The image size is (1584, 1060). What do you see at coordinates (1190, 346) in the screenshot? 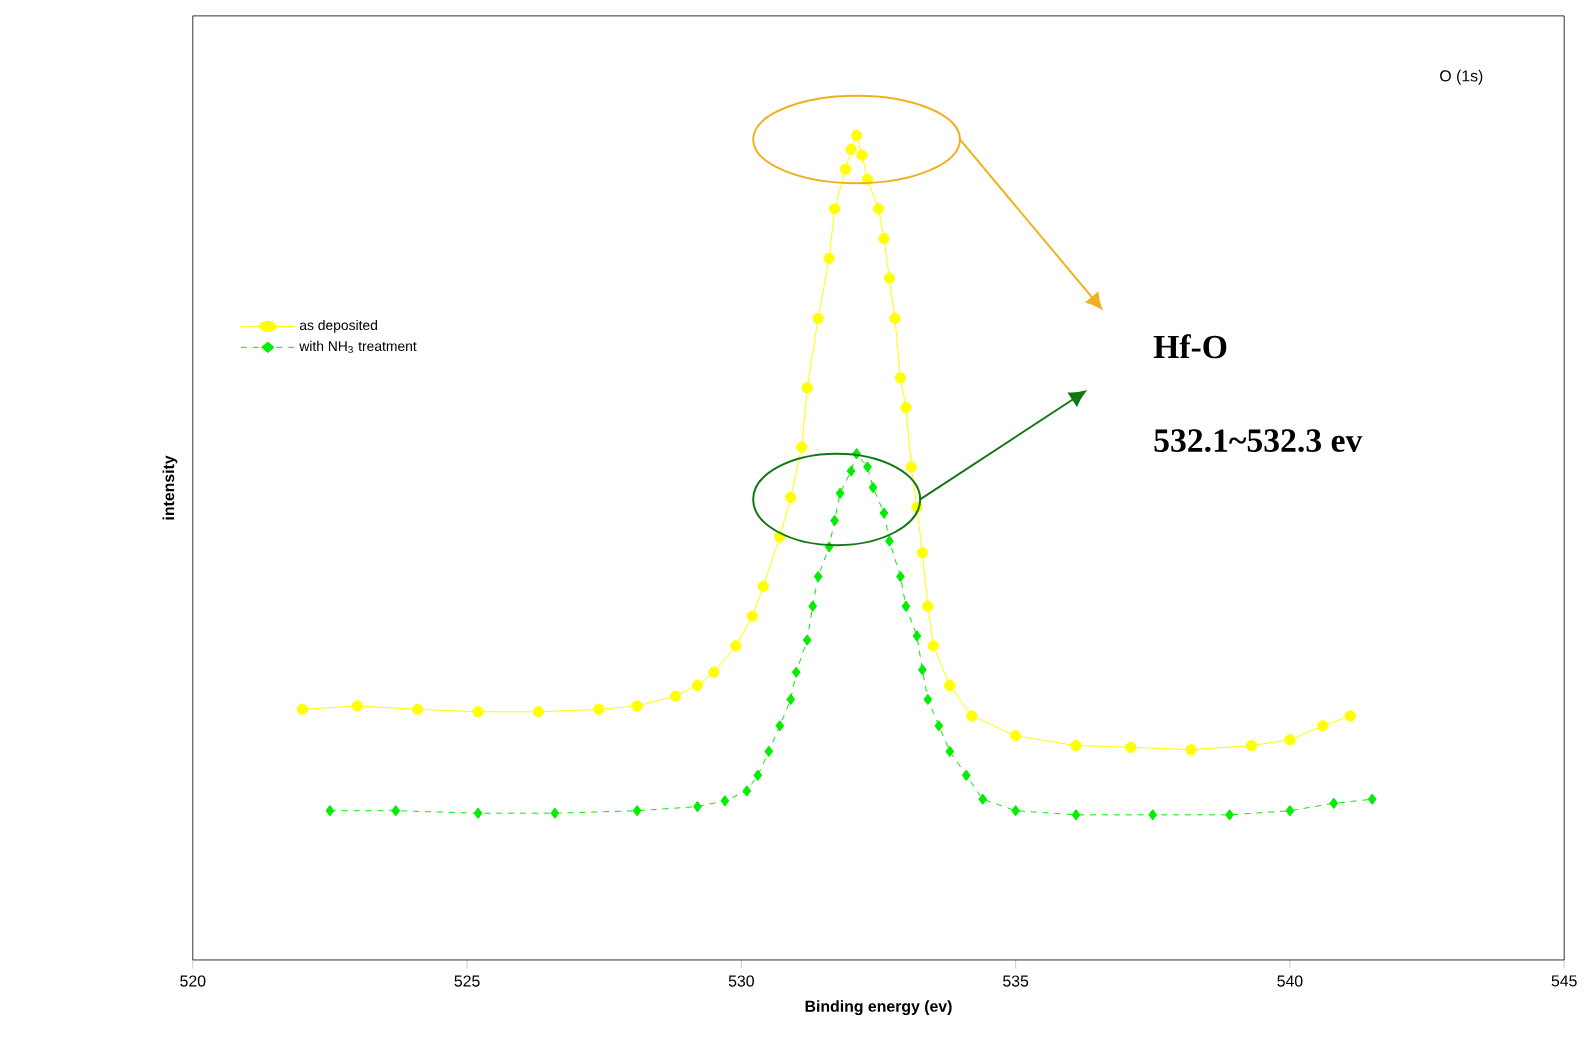
I see `annotation: Hf-O` at bounding box center [1190, 346].